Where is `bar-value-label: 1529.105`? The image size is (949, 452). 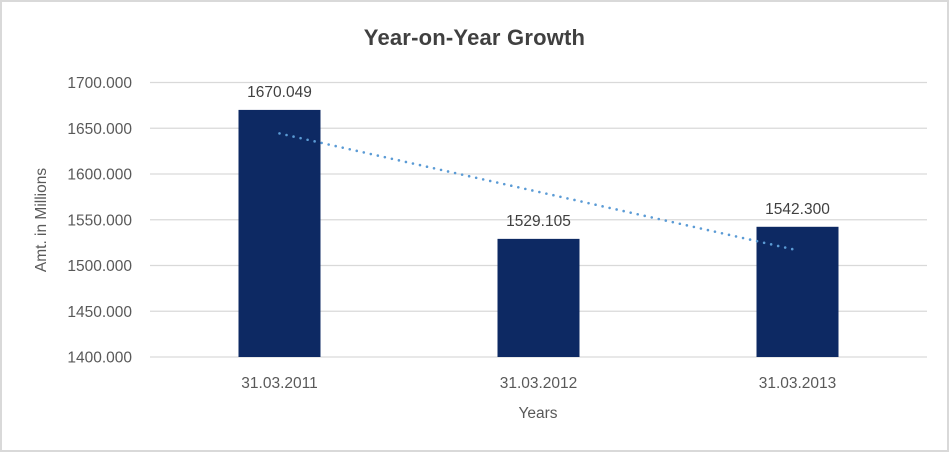 bar-value-label: 1529.105 is located at coordinates (538, 221).